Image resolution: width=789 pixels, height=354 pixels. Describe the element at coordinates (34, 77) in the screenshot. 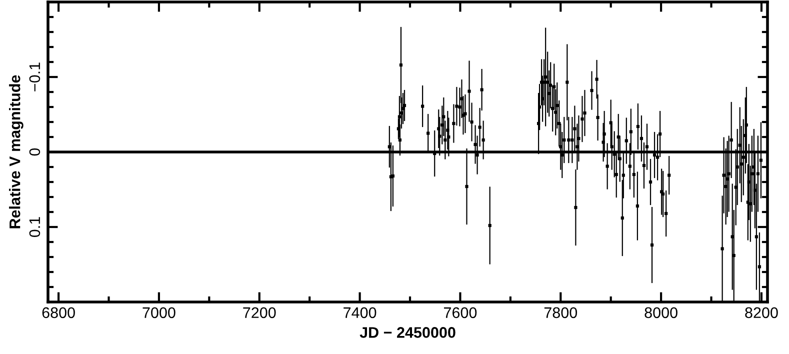

I see `y-tick-label: −0.1` at that location.